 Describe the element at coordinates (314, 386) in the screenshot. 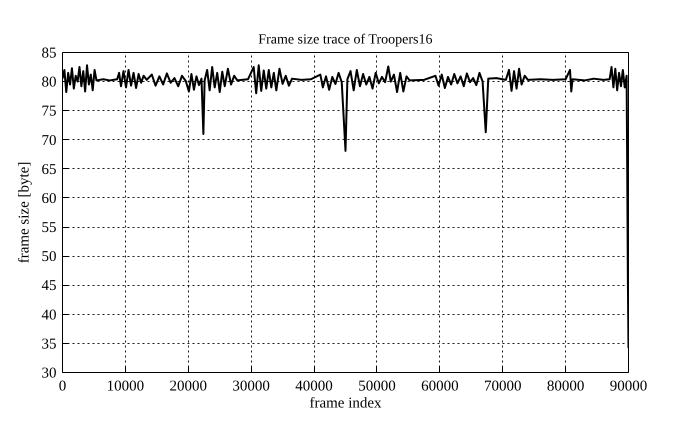

I see `x-tick-label: 40000` at that location.